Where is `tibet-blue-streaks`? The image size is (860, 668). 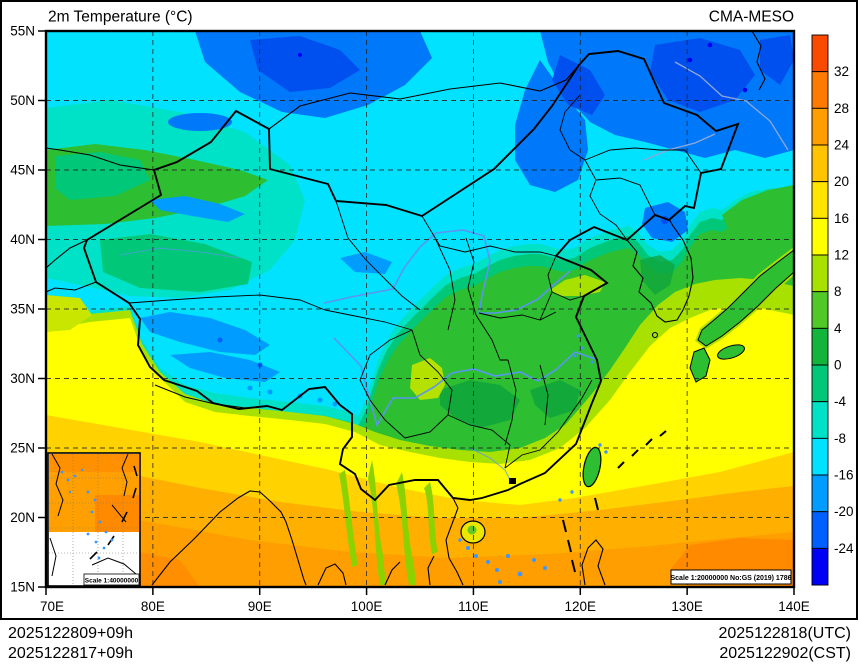
tibet-blue-streaks is located at coordinates (266, 301).